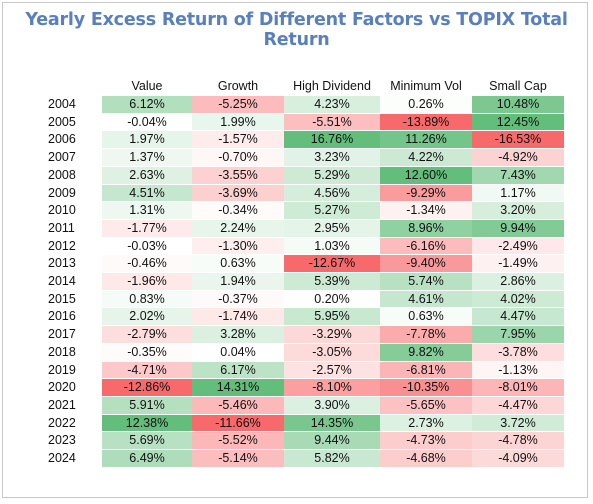 The height and width of the screenshot is (504, 593). What do you see at coordinates (238, 140) in the screenshot?
I see `cell-growth: -1.57%` at bounding box center [238, 140].